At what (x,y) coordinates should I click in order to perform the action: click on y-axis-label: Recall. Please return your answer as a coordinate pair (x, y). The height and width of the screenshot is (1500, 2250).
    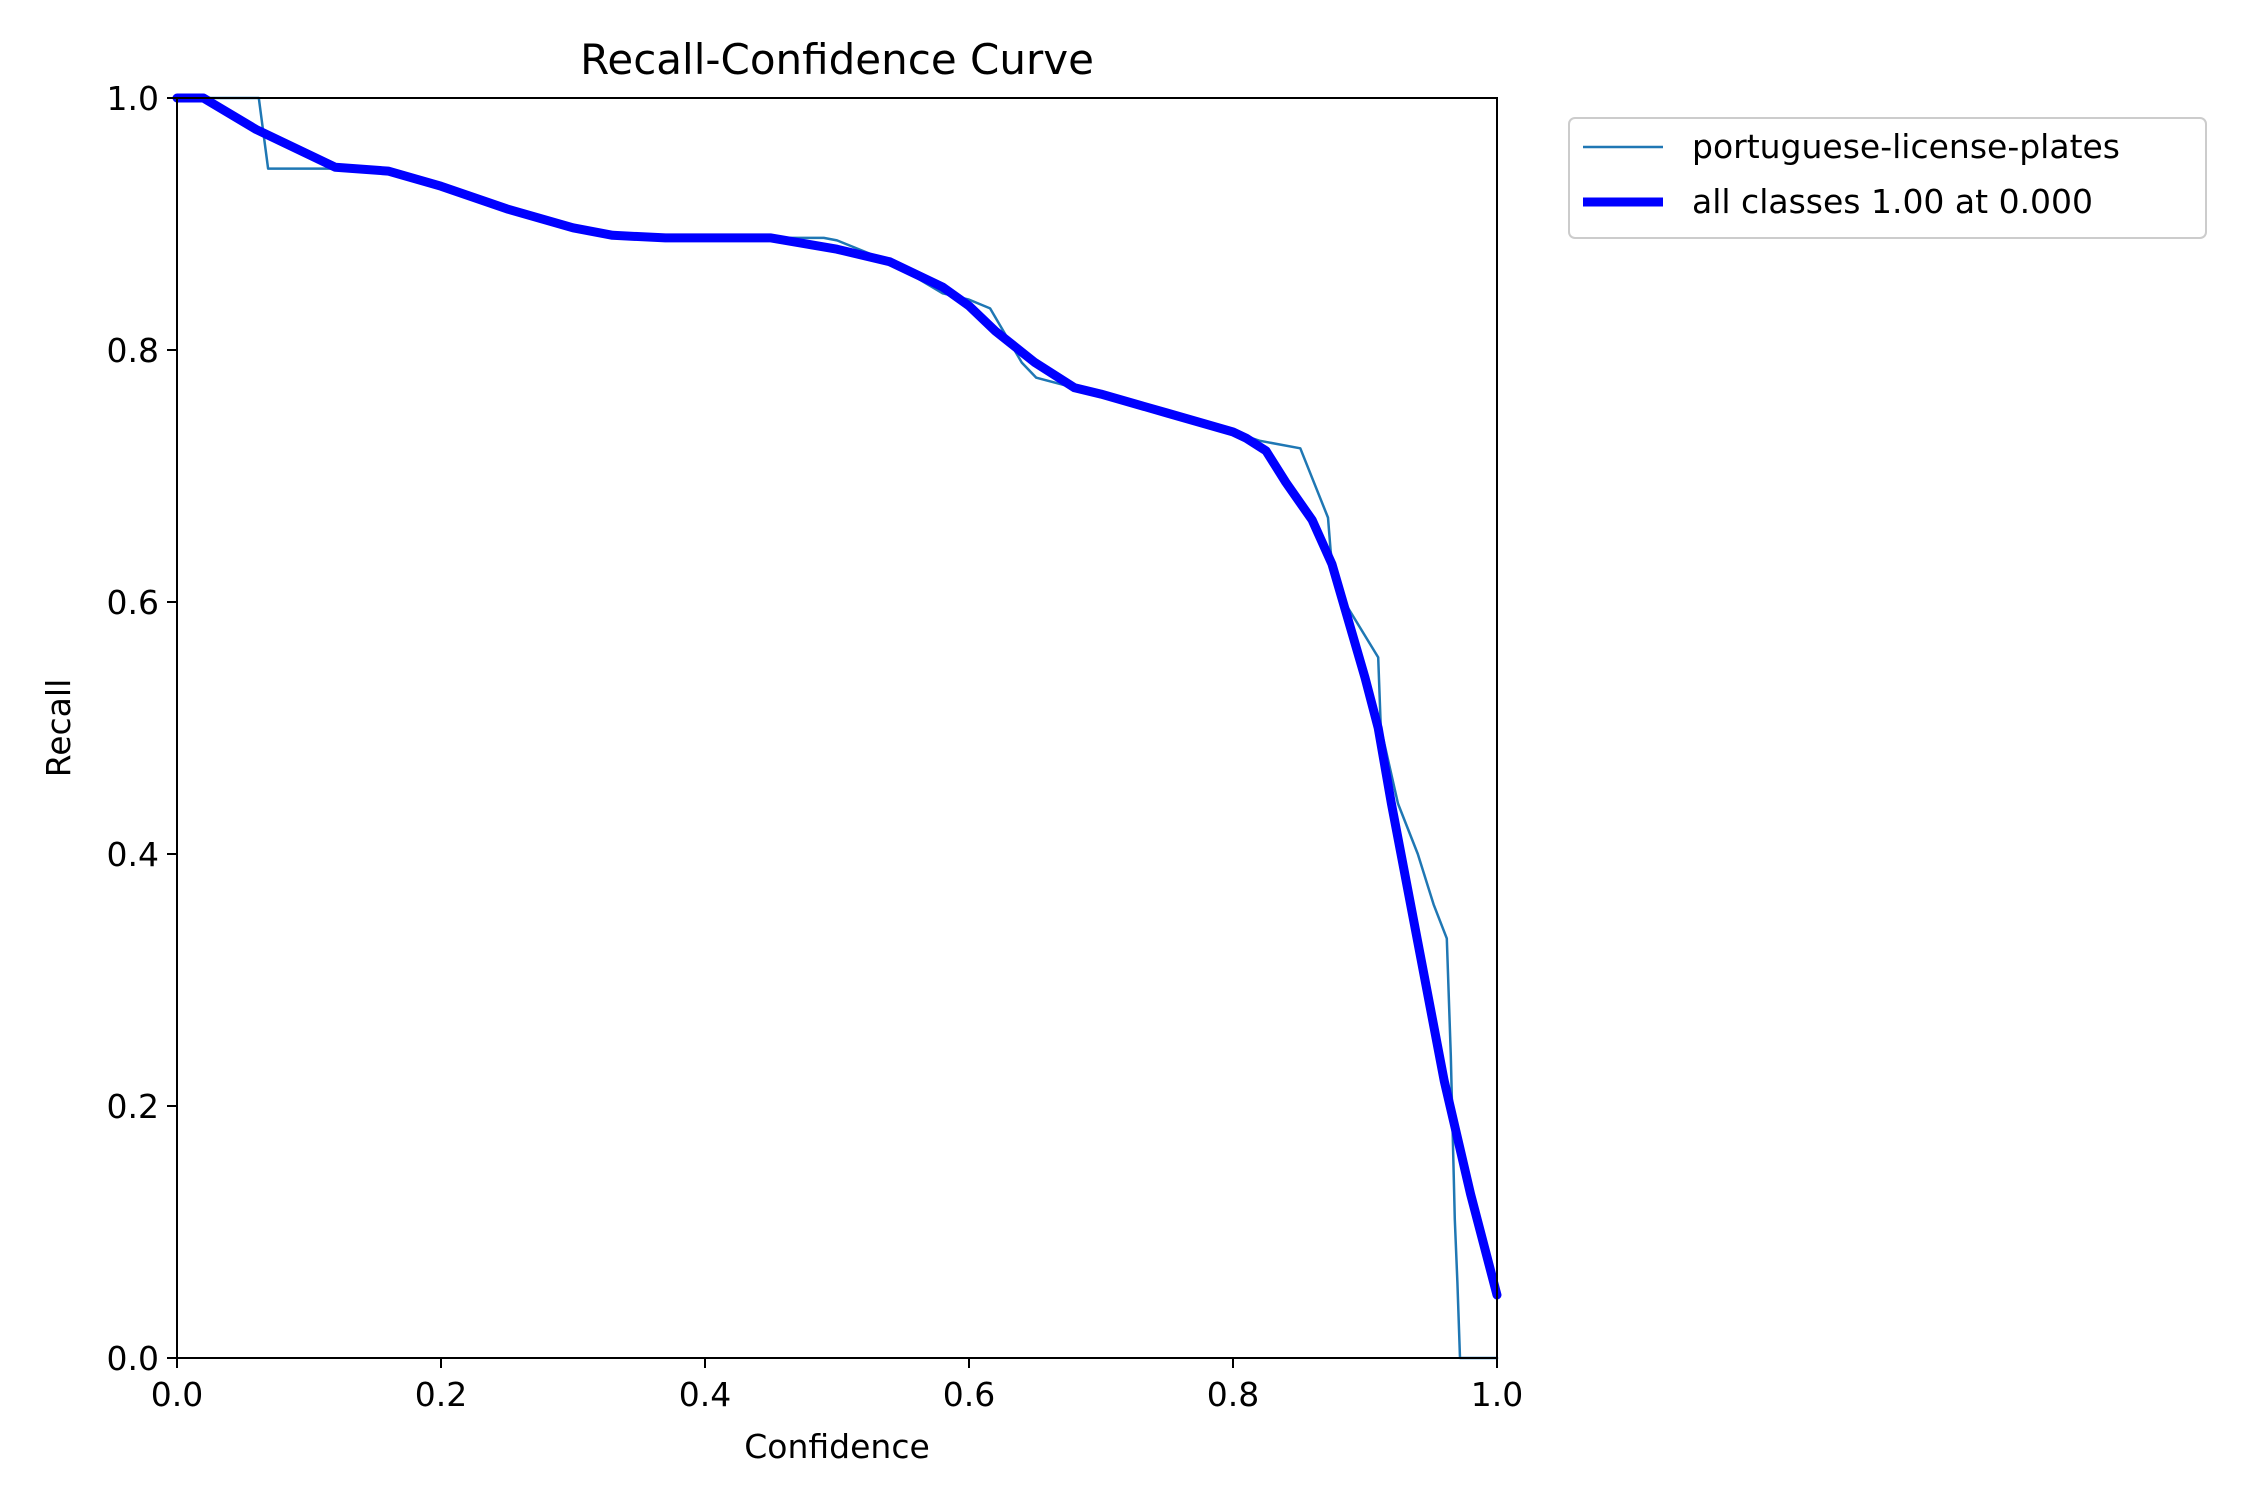
    Looking at the image, I should click on (58, 728).